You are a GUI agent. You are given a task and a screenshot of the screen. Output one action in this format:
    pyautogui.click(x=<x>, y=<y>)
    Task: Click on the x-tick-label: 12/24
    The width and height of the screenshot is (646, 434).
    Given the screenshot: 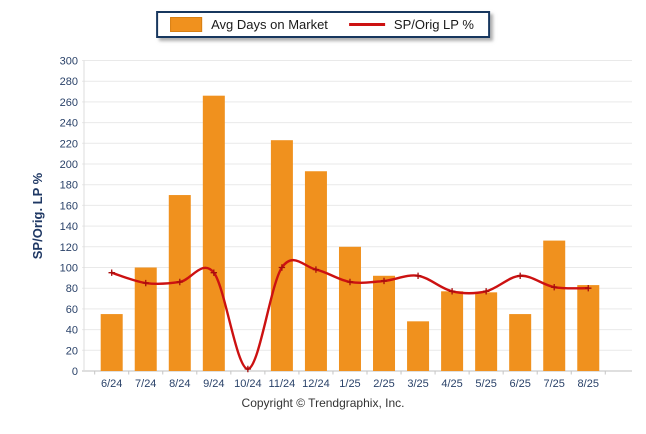 What is the action you would take?
    pyautogui.click(x=316, y=384)
    